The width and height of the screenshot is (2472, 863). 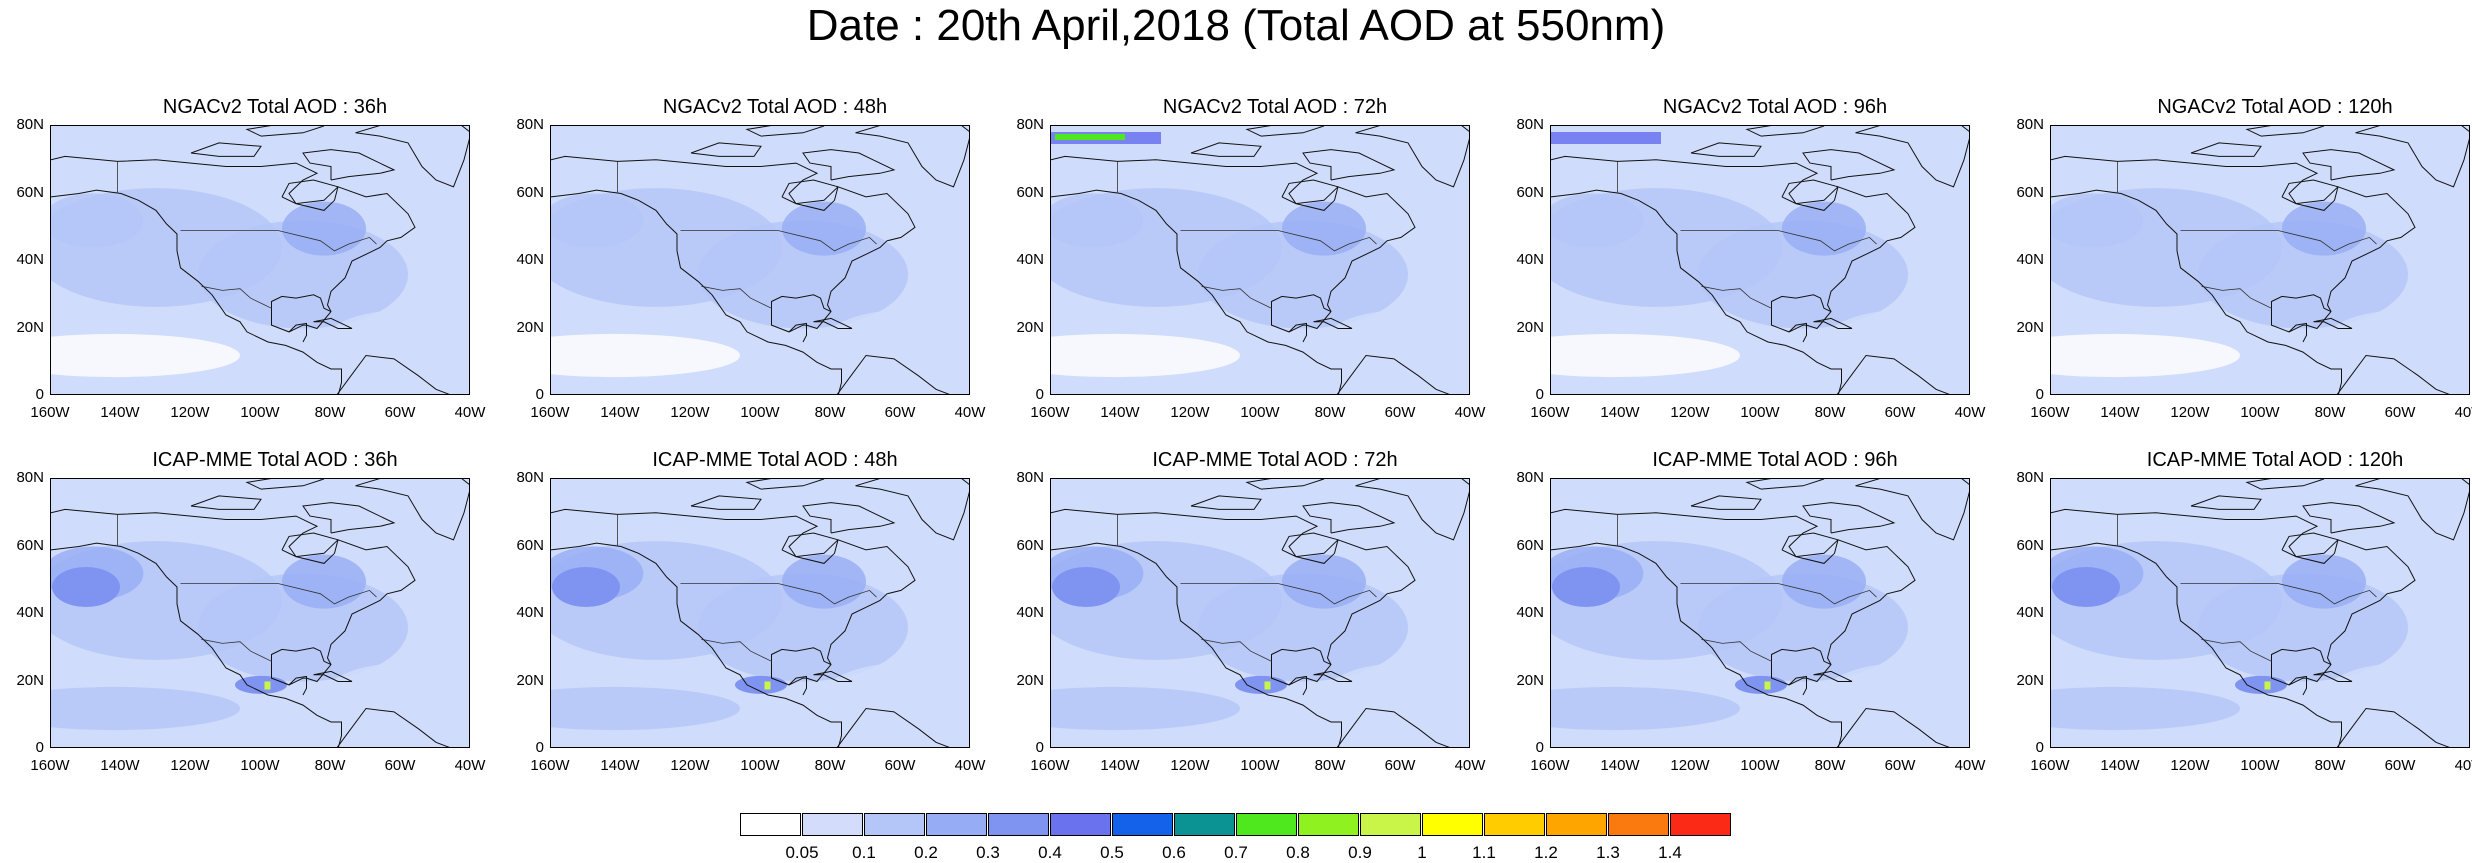 What do you see at coordinates (864, 852) in the screenshot?
I see `colorbar-label: 0.1` at bounding box center [864, 852].